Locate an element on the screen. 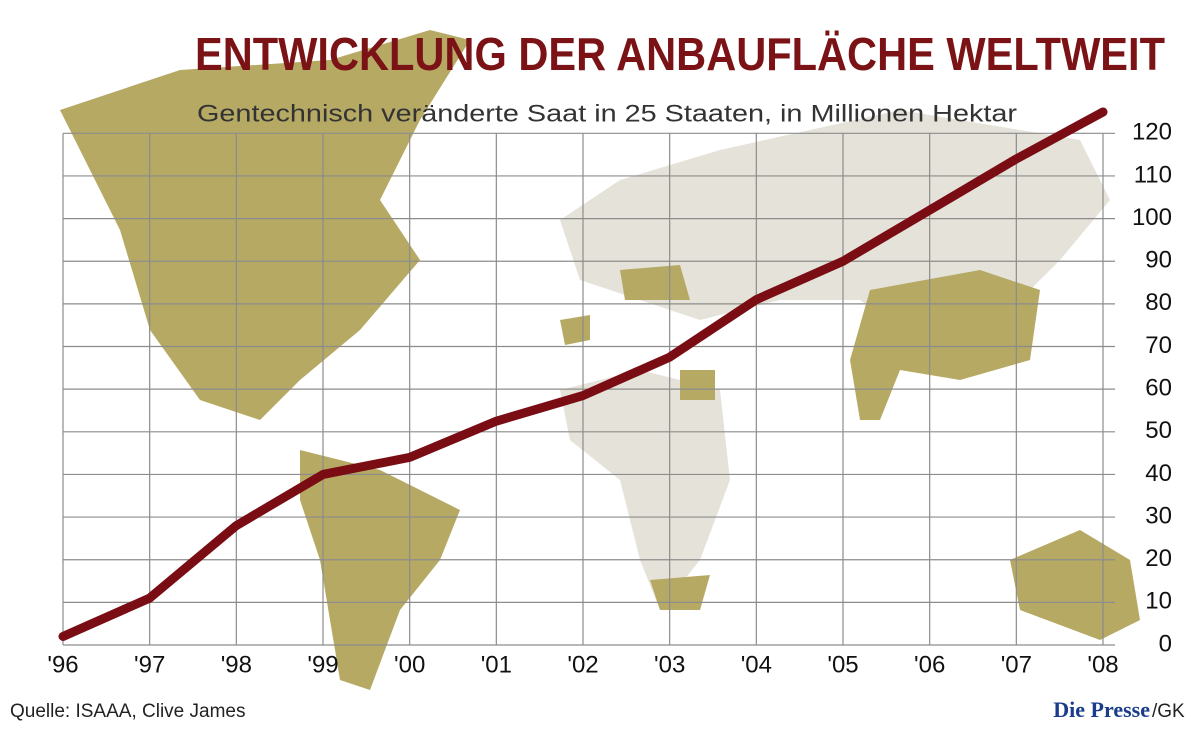 The width and height of the screenshot is (1200, 730). x-tick-label: '02 is located at coordinates (582, 664).